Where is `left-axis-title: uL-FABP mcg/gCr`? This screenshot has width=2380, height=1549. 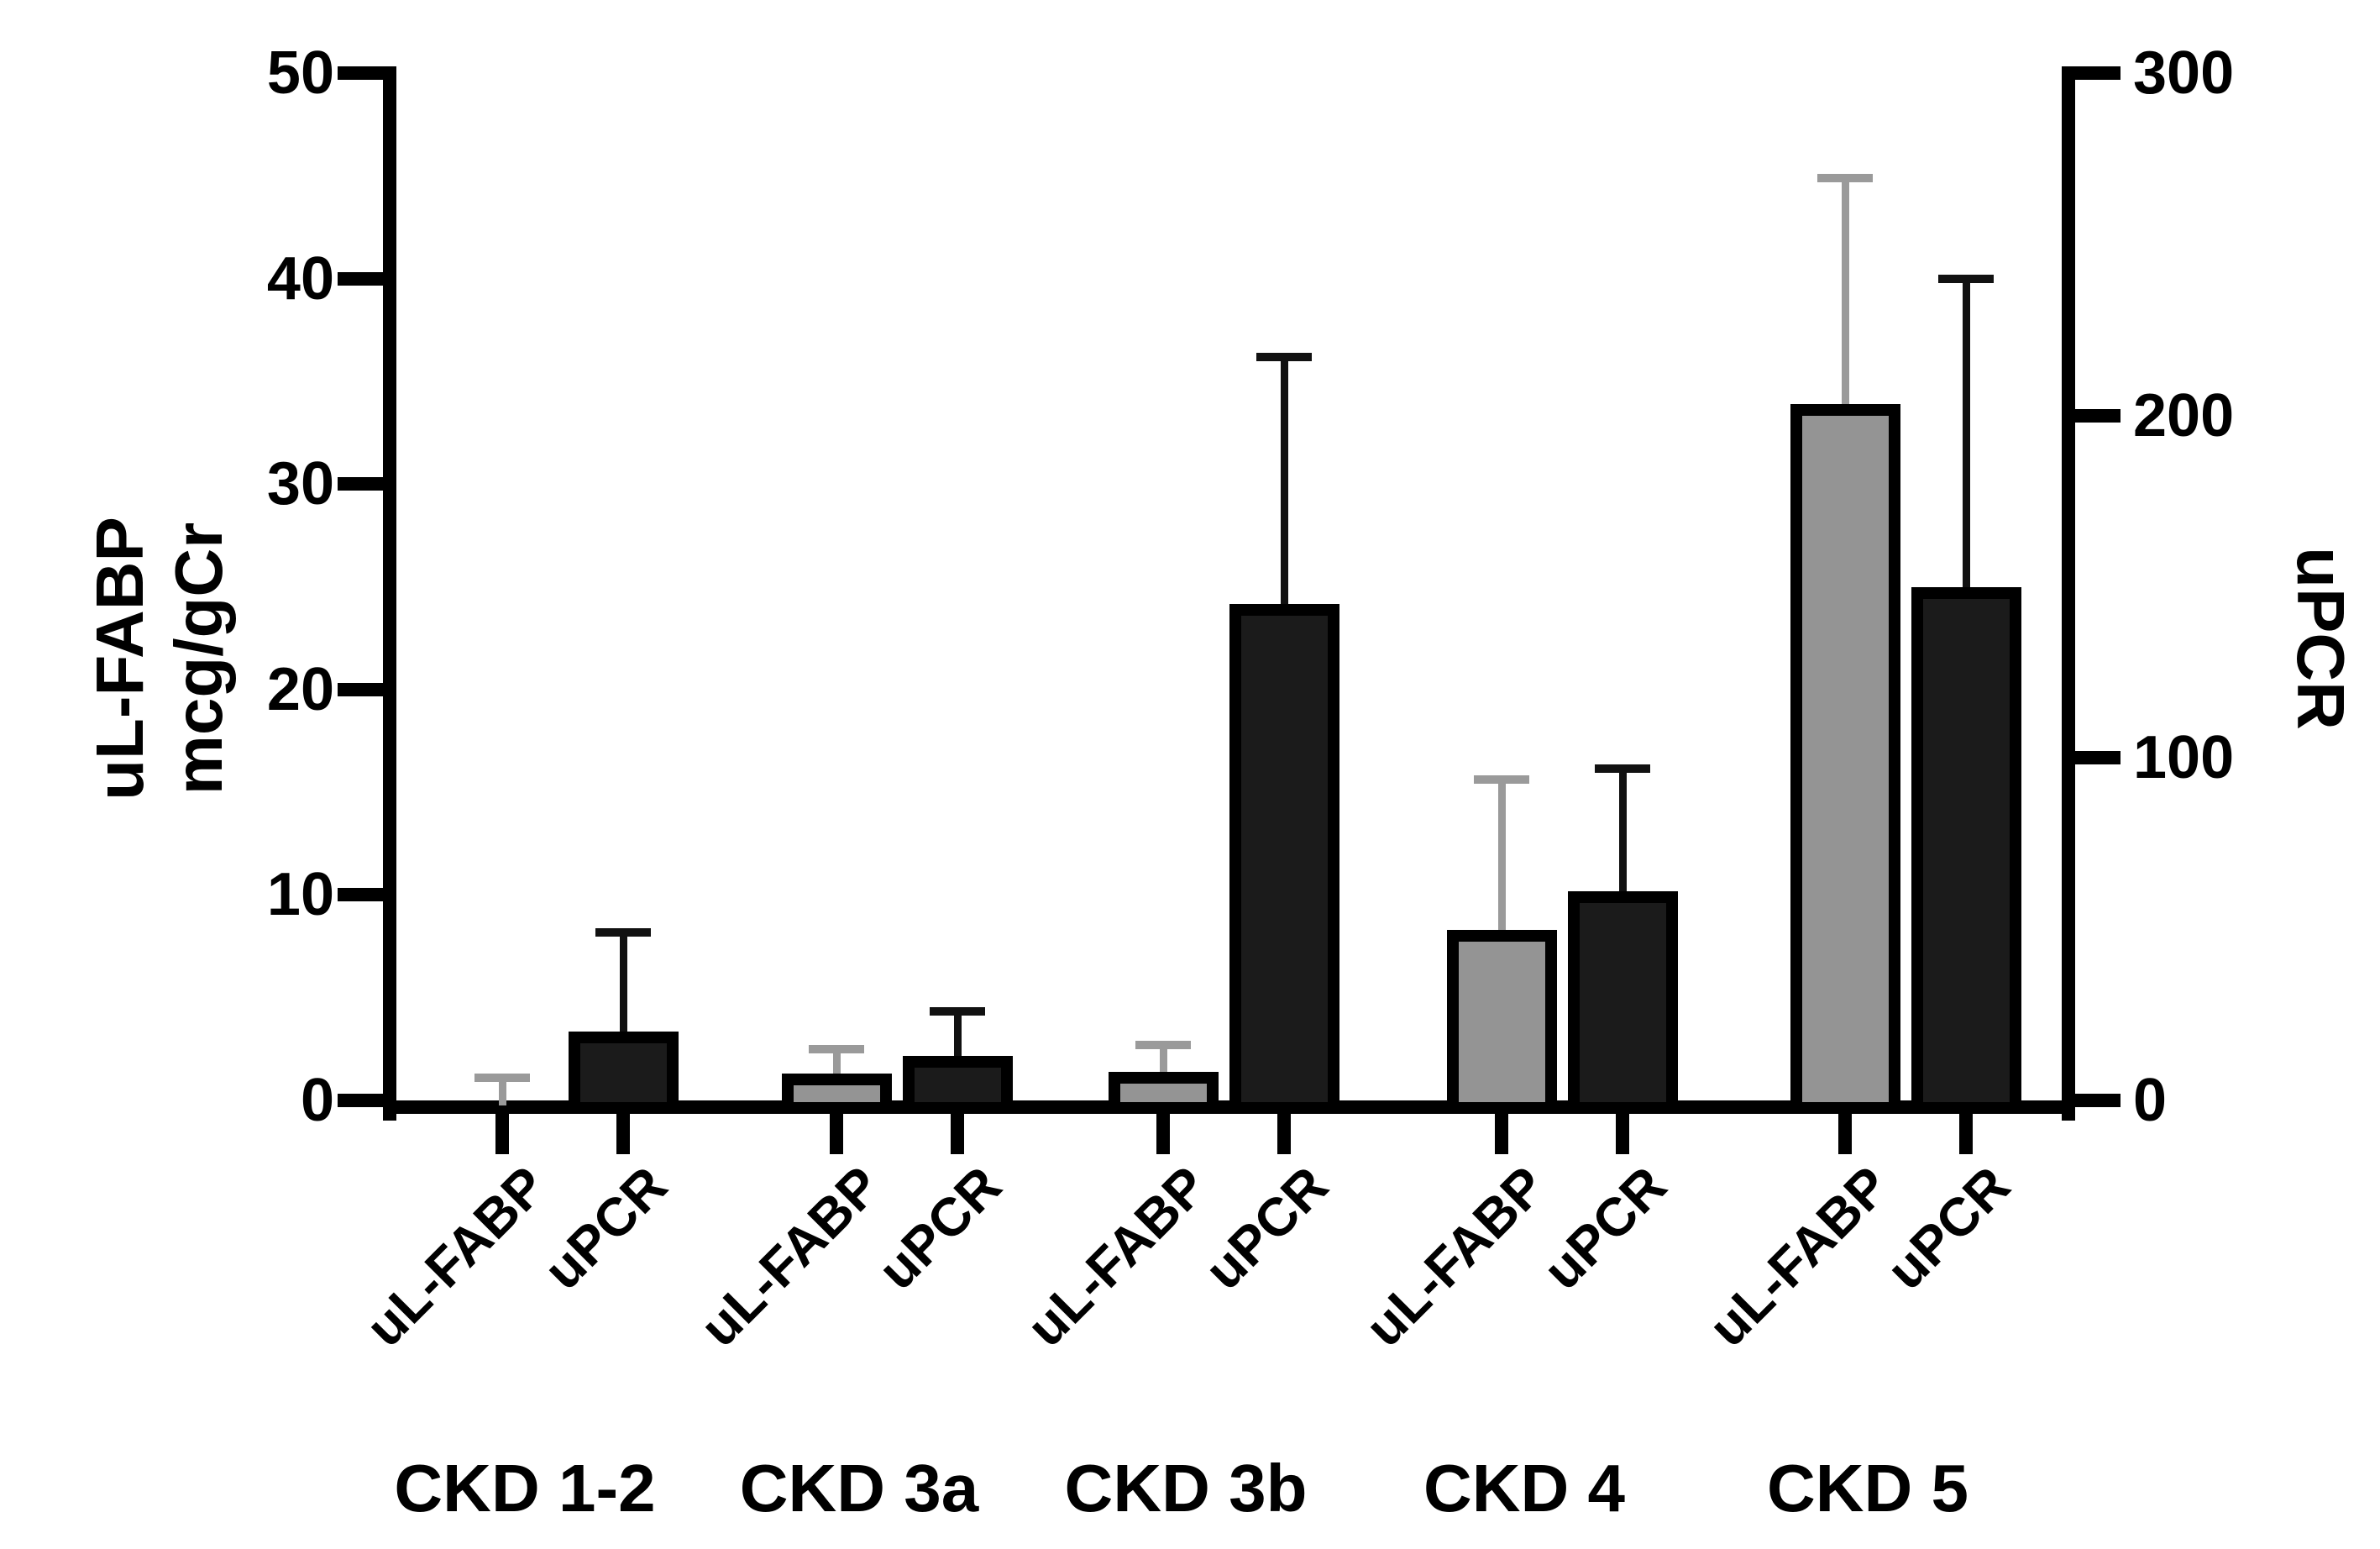 left-axis-title: uL-FABP mcg/gCr is located at coordinates (159, 659).